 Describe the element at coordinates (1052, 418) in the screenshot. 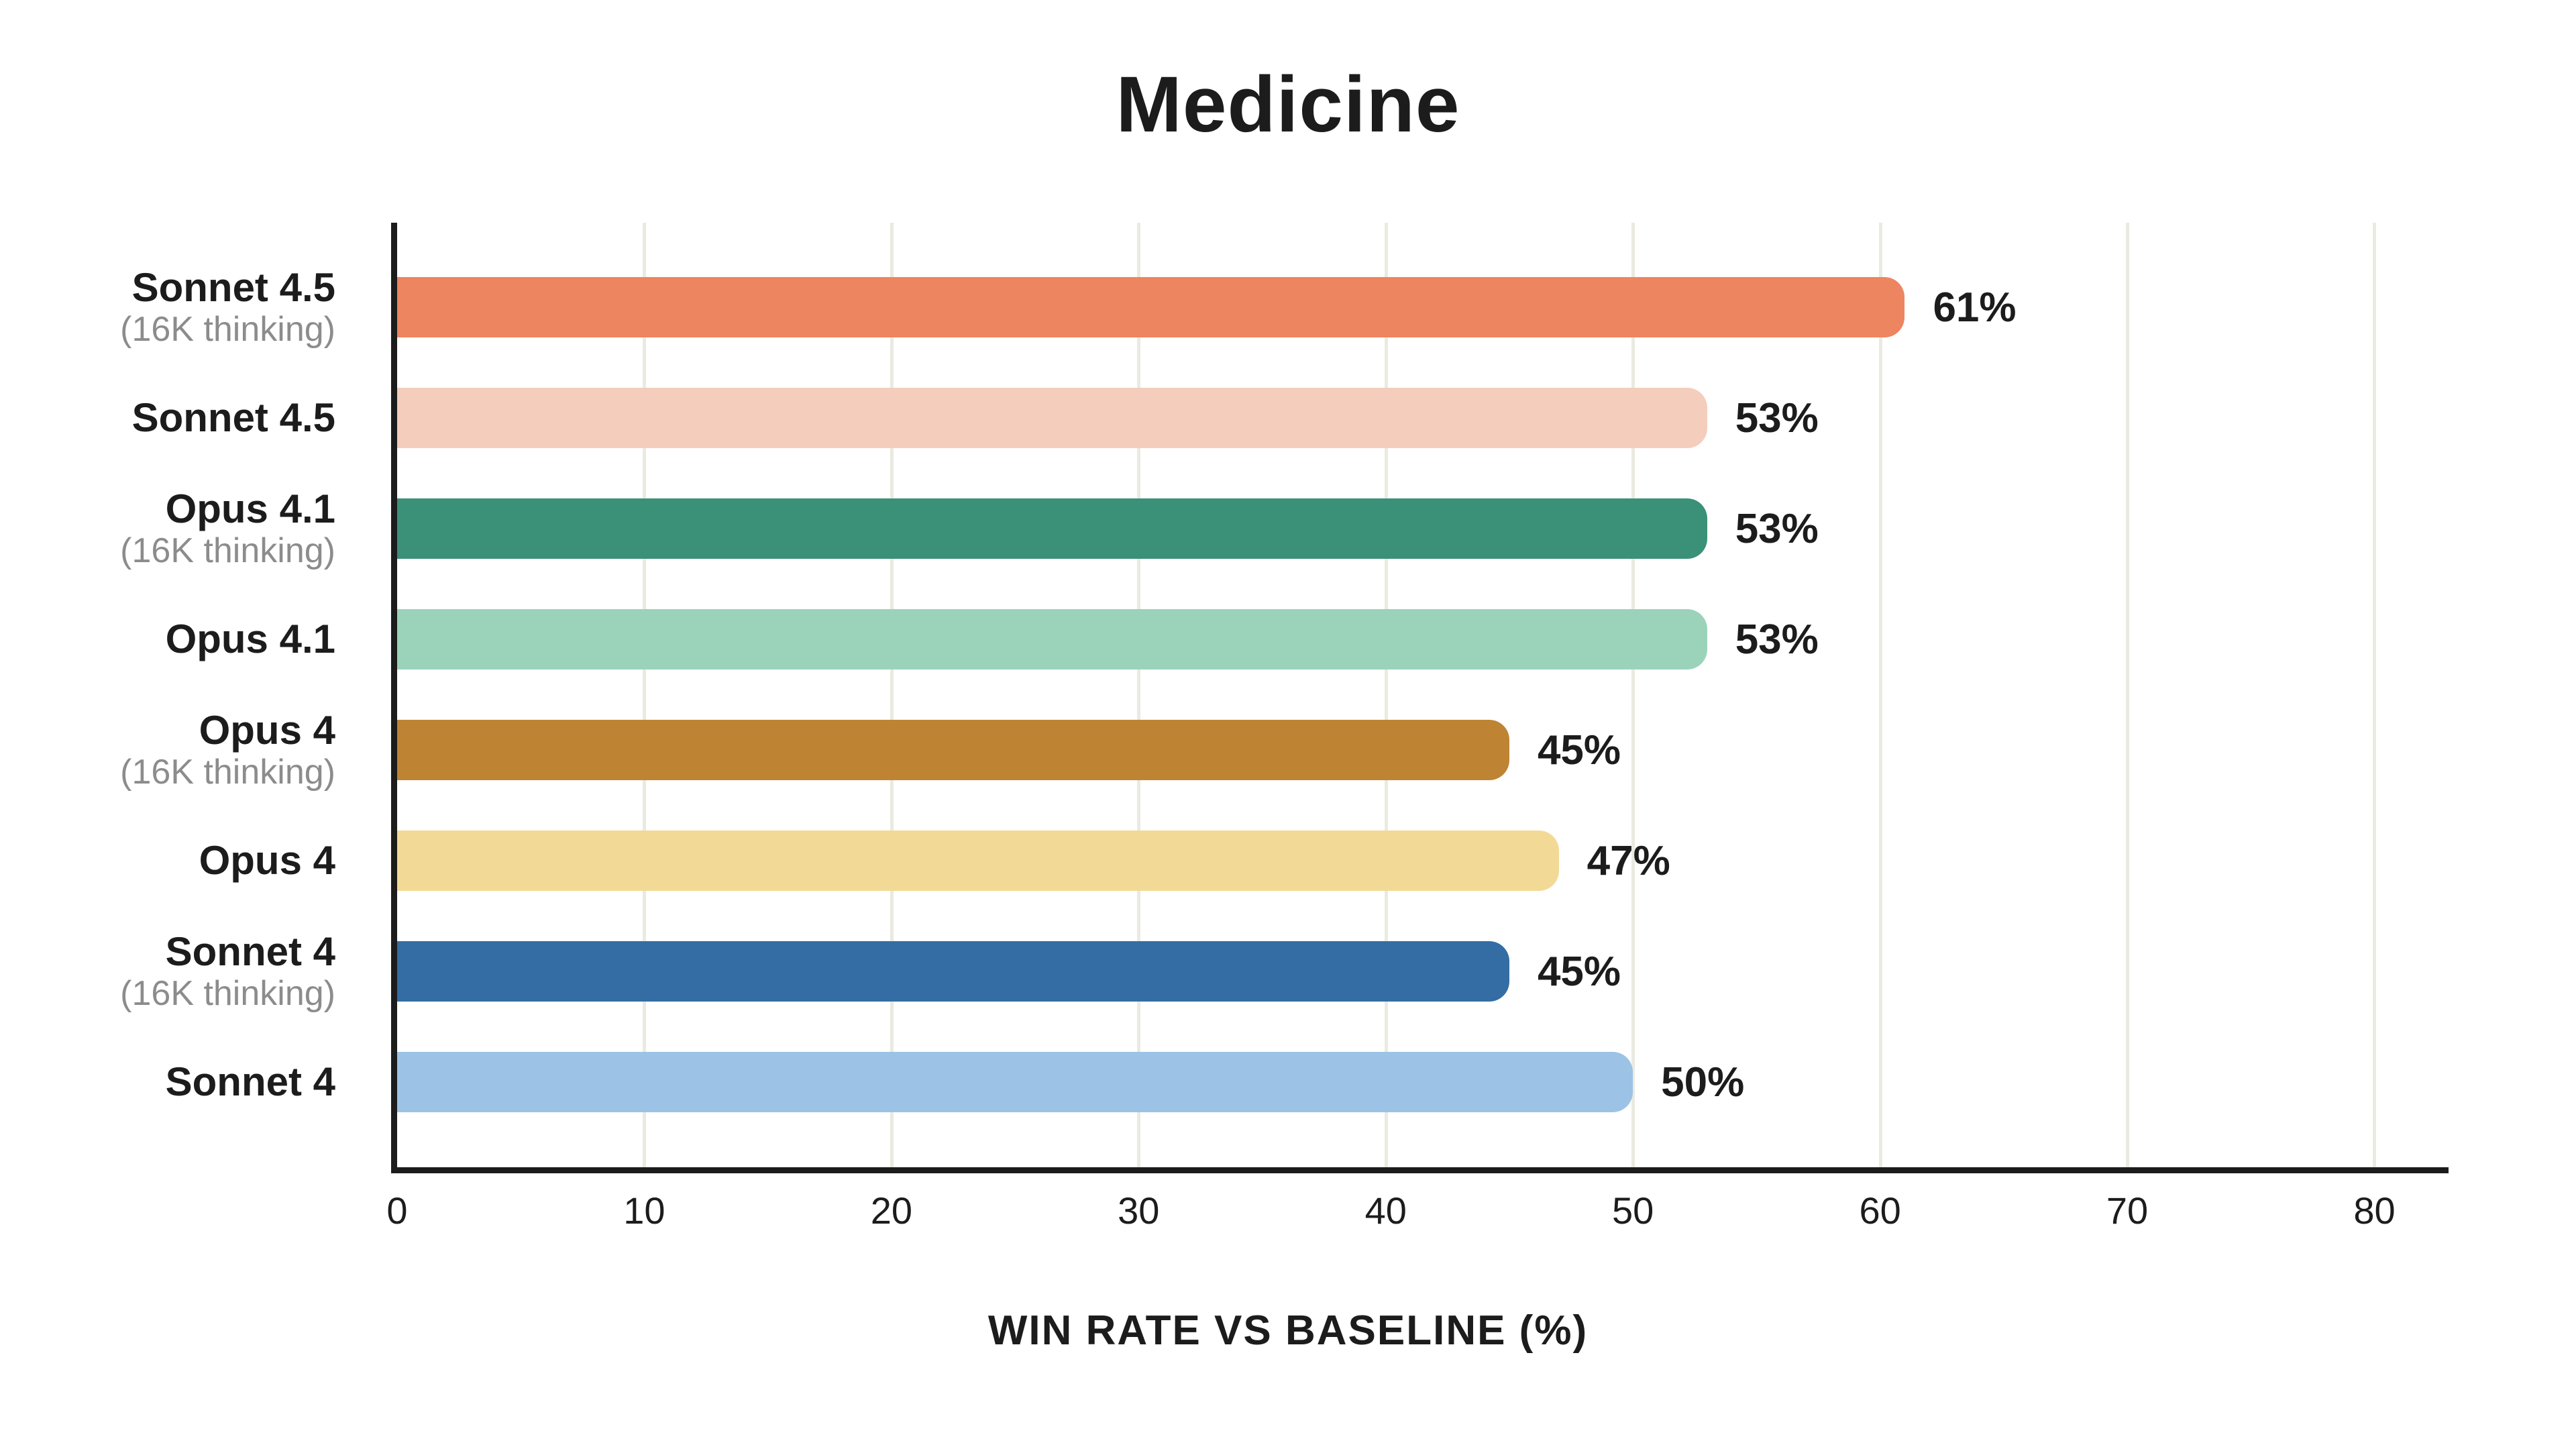

I see `bar-sonnet-4.5` at that location.